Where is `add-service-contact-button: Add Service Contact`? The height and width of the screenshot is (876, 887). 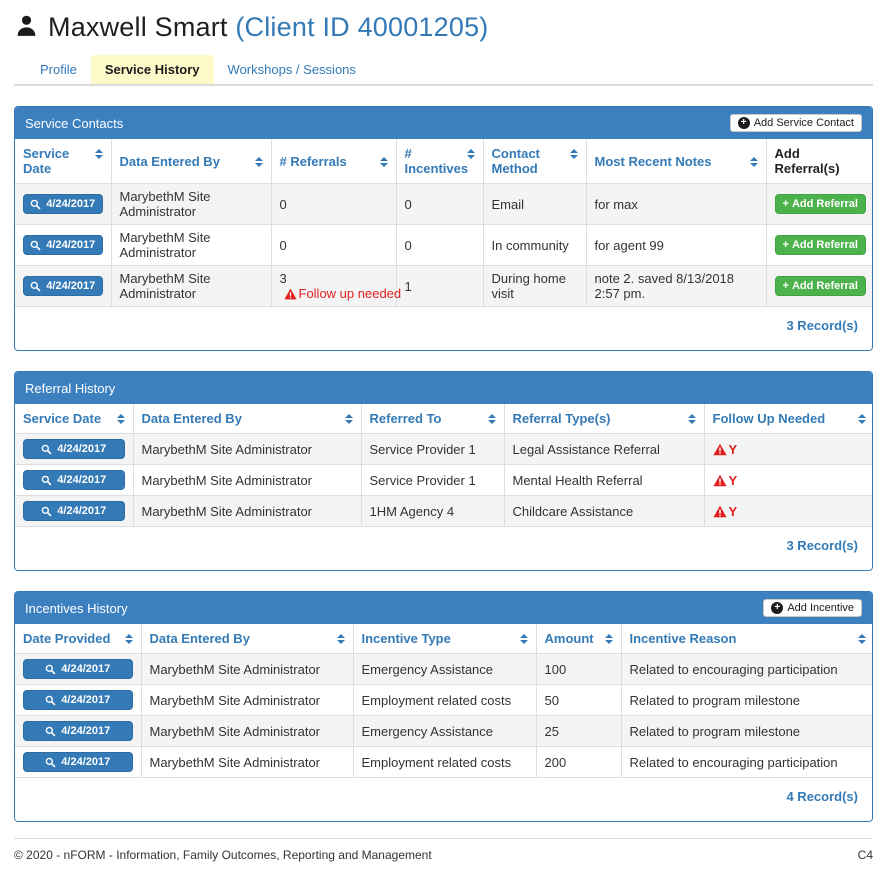
add-service-contact-button: Add Service Contact is located at coordinates (795, 123).